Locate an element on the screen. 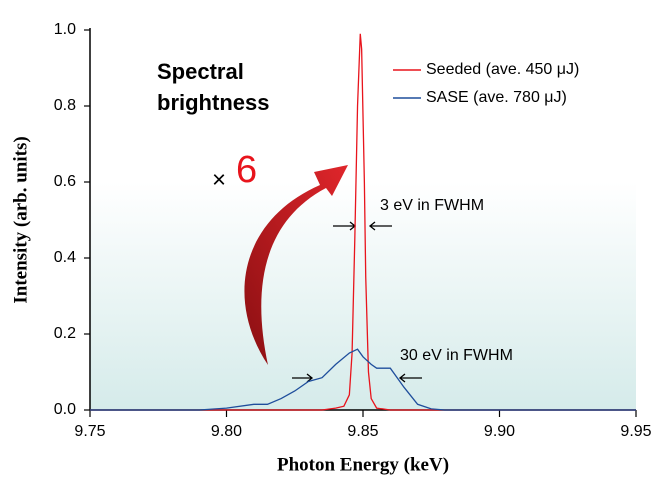 The image size is (657, 482). y-tick-label: 1.0 is located at coordinates (65, 29).